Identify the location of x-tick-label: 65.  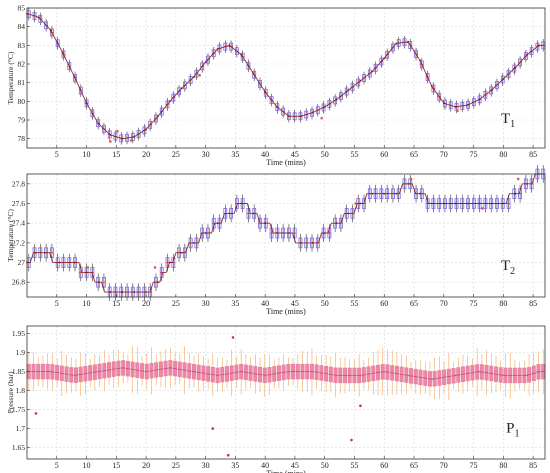
(414, 303).